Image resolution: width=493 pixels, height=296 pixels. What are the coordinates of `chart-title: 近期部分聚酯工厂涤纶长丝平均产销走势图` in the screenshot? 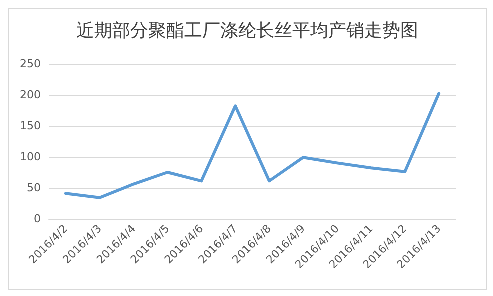 It's located at (247, 31).